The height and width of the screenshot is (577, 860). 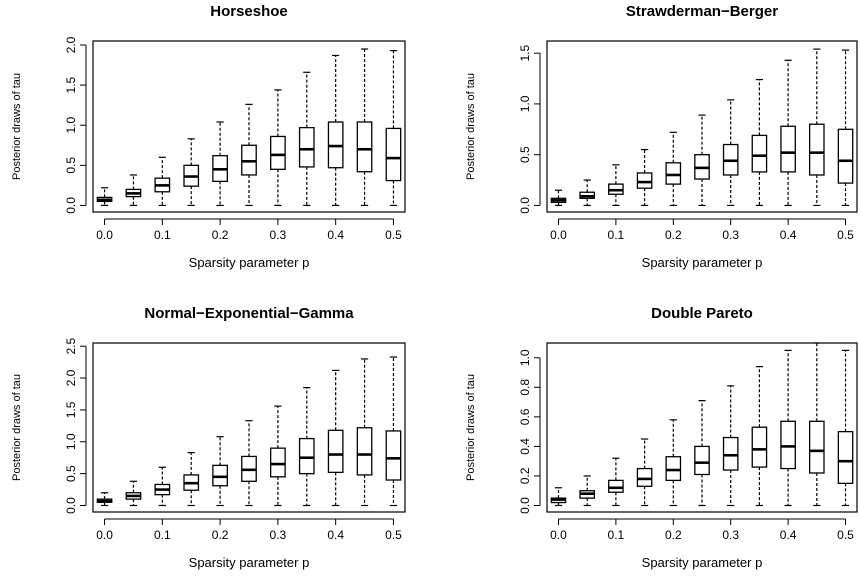 What do you see at coordinates (525, 416) in the screenshot?
I see `y-tick-label: 0.6` at bounding box center [525, 416].